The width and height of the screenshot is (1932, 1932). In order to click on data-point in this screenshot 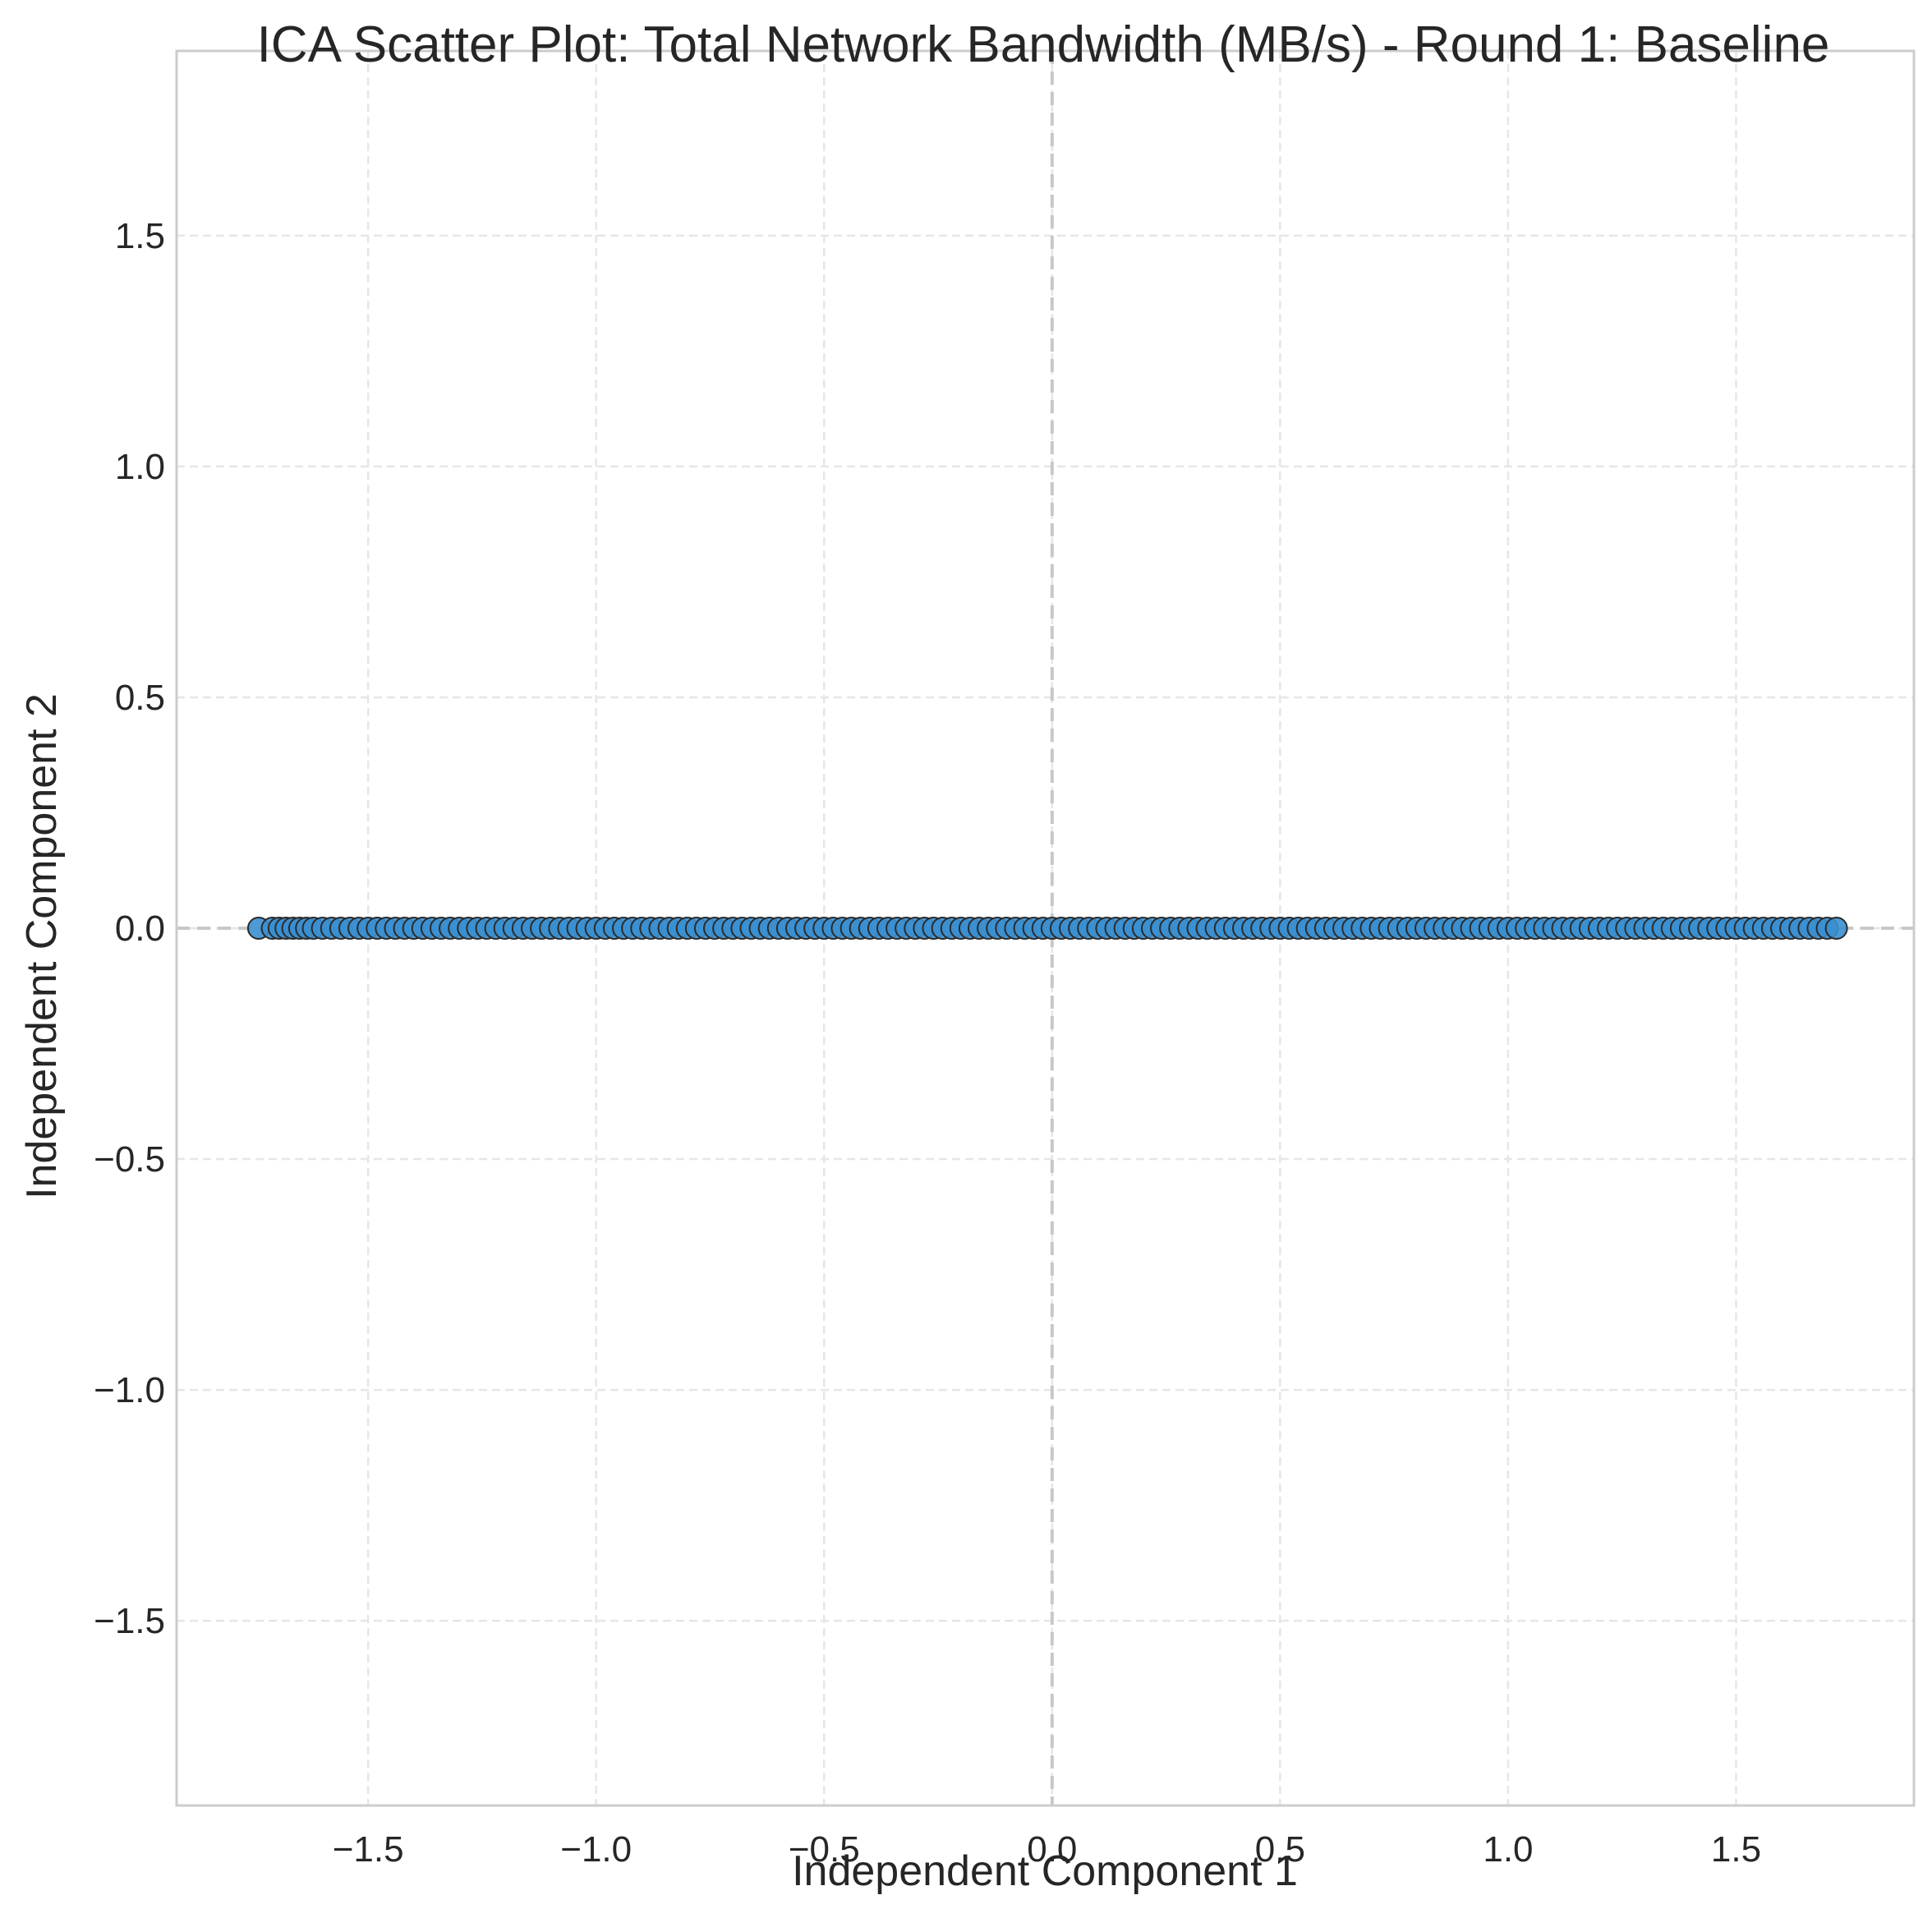, I will do `click(1836, 928)`.